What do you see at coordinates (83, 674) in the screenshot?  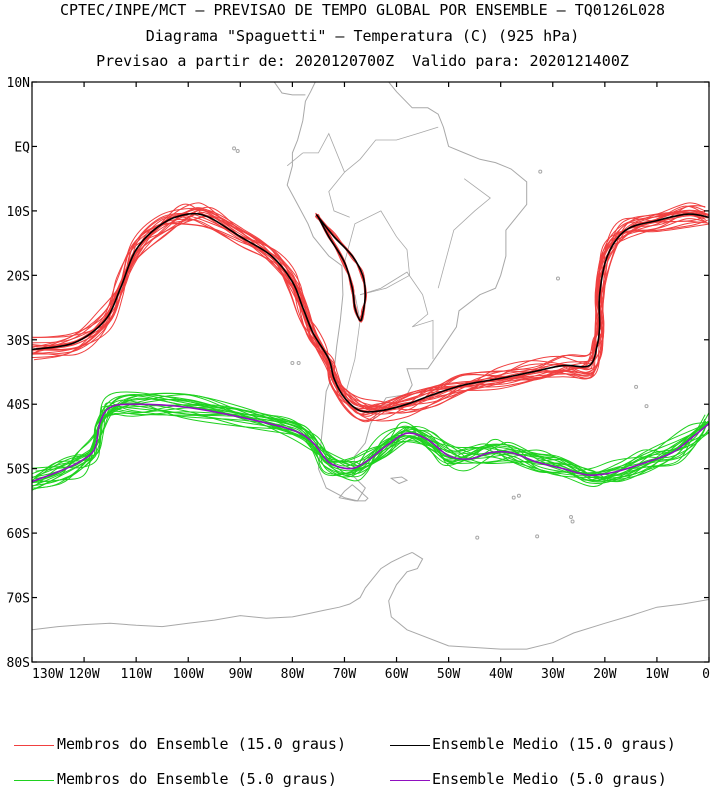 I see `lon-tick-label: 120W` at bounding box center [83, 674].